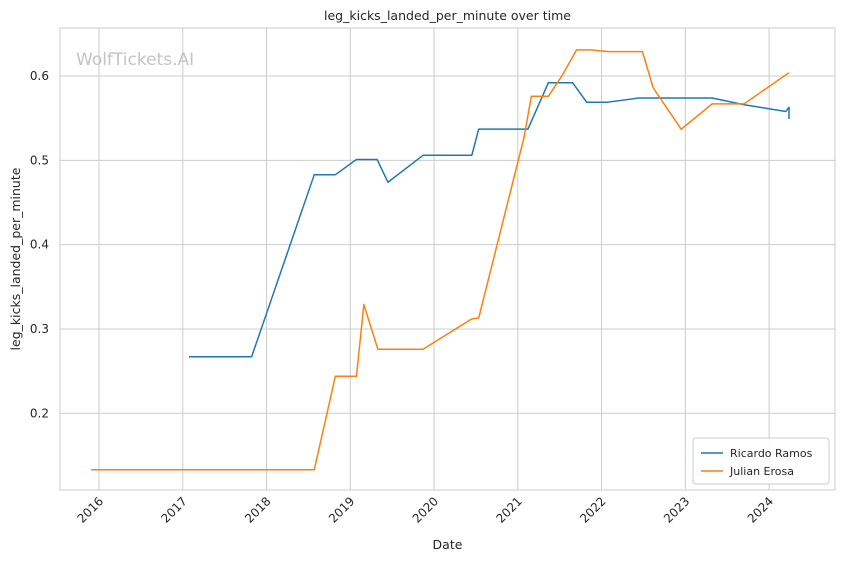 This screenshot has width=844, height=561. I want to click on legend-label-ricardo-ramos: Ricardo Ramos, so click(771, 453).